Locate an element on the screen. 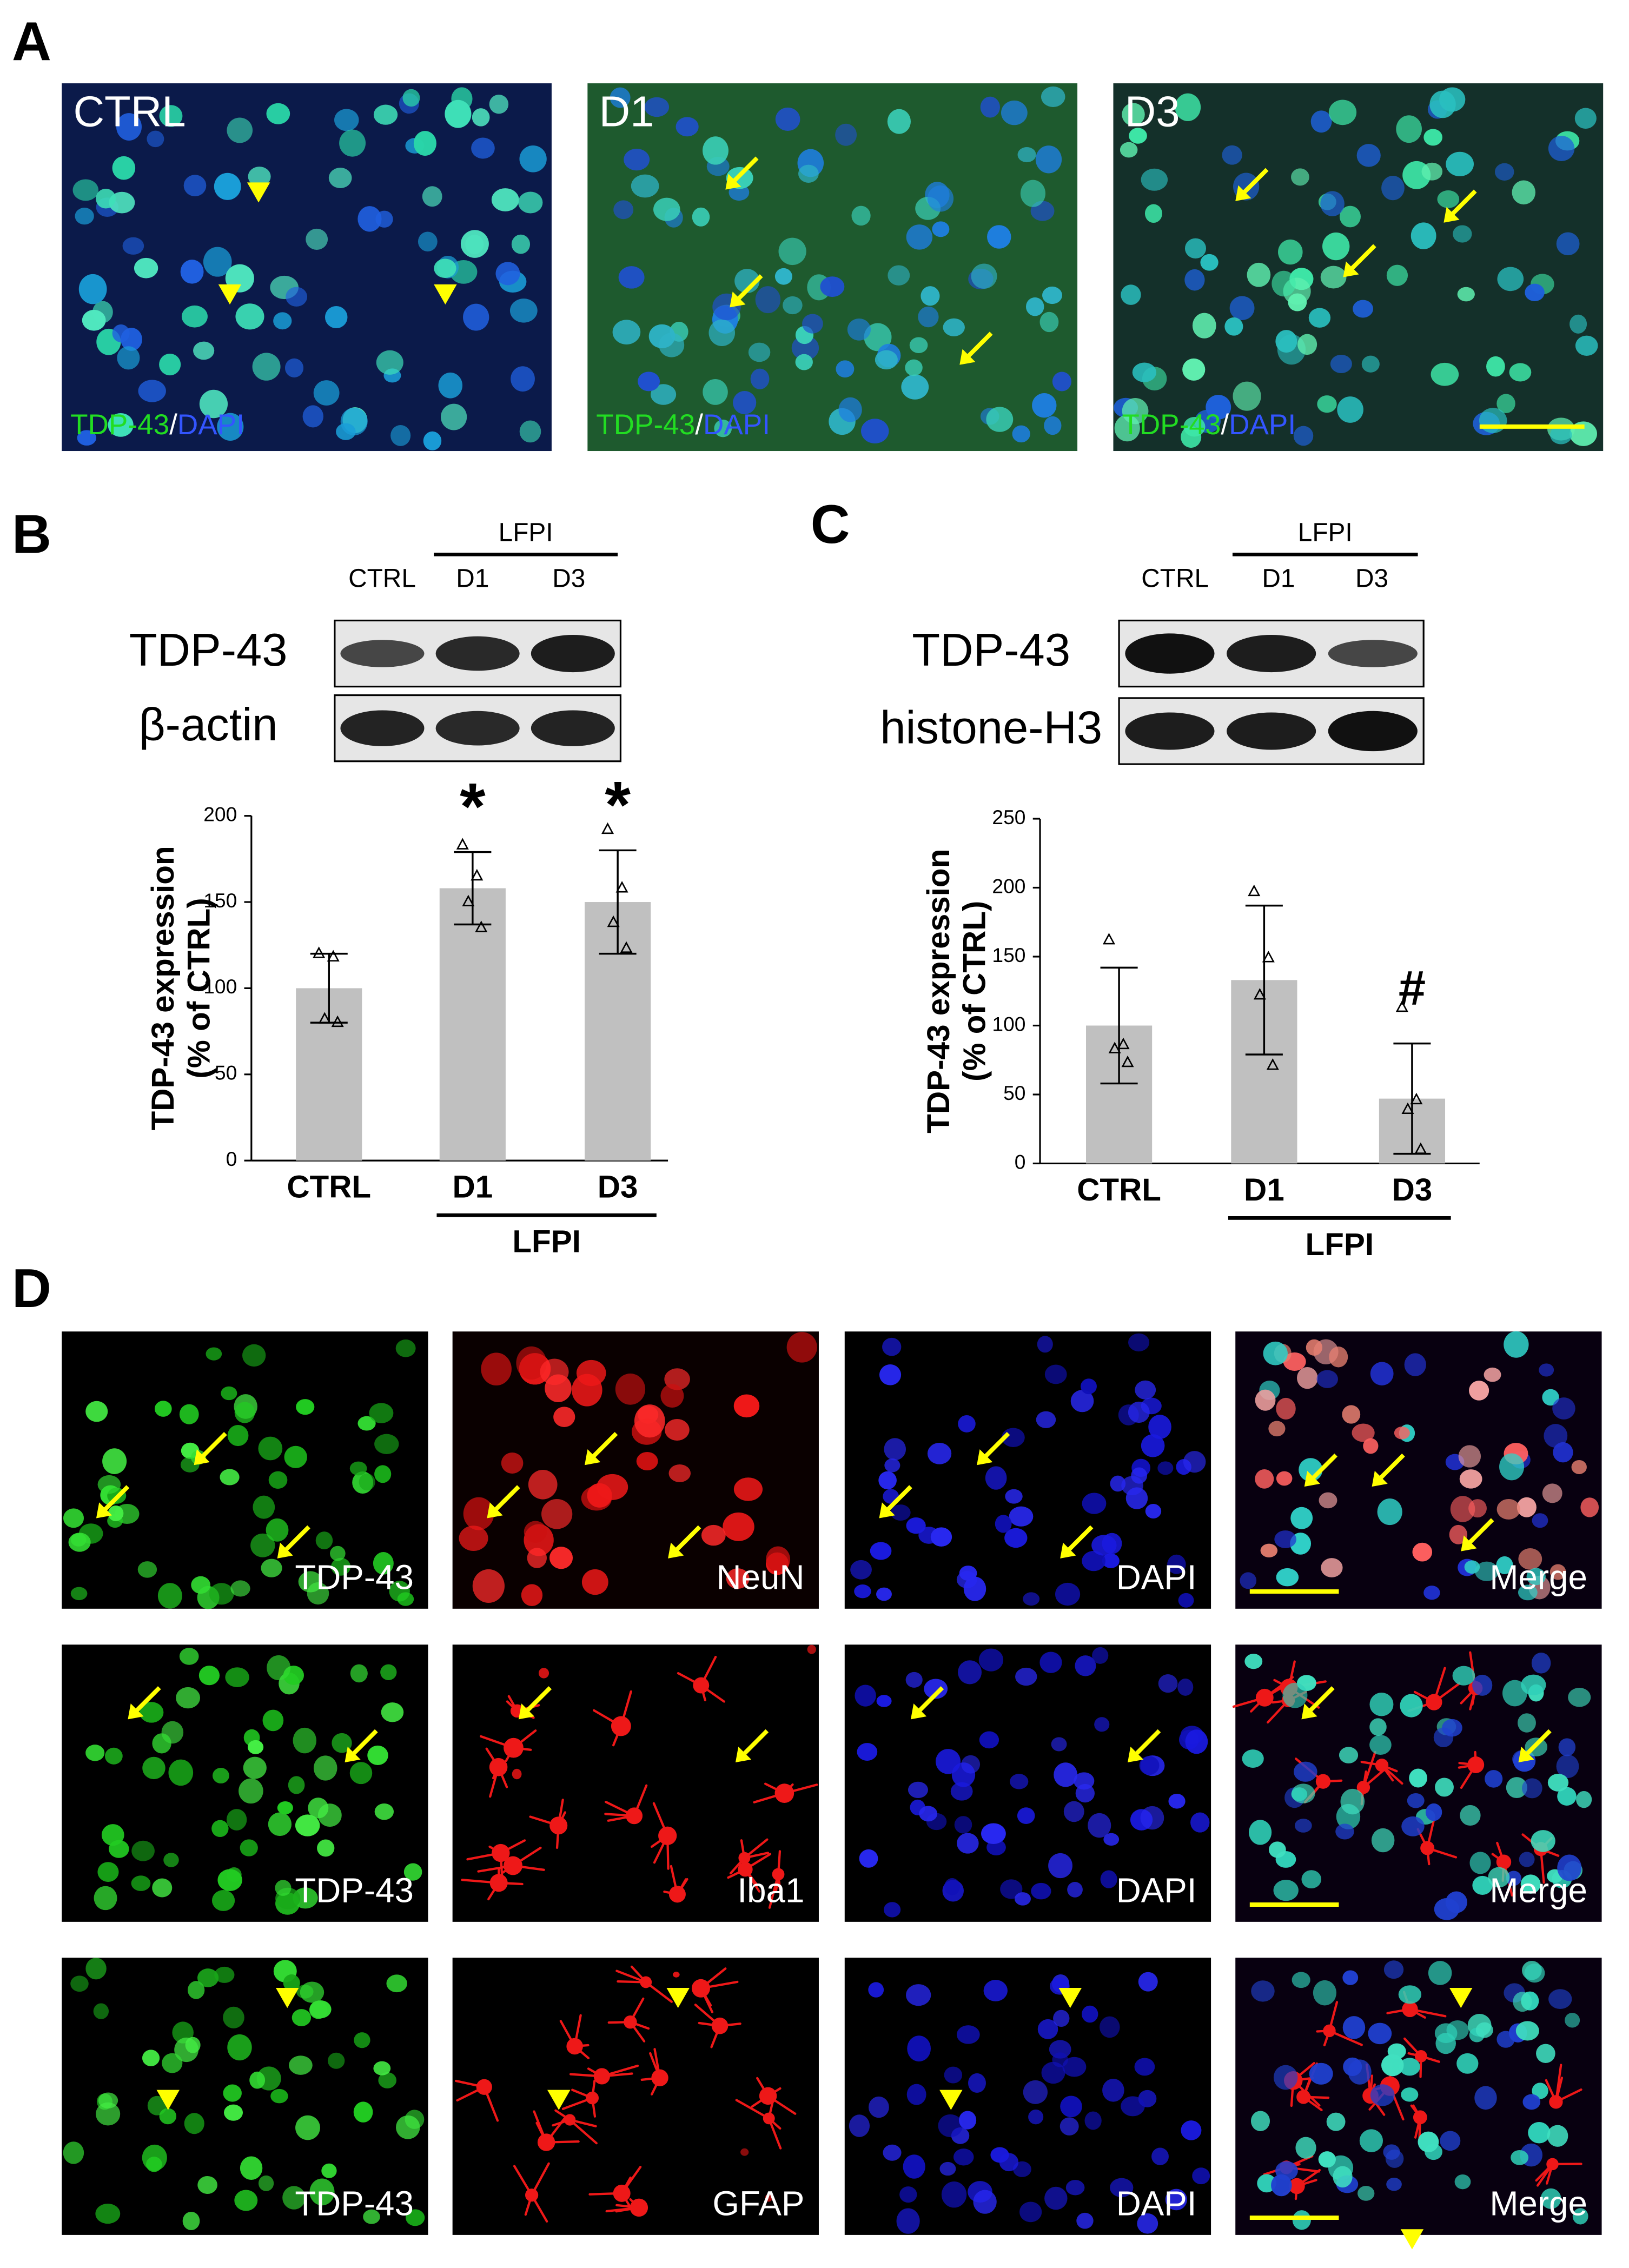 Image resolution: width=1629 pixels, height=2268 pixels. blot-band is located at coordinates (1373, 653).